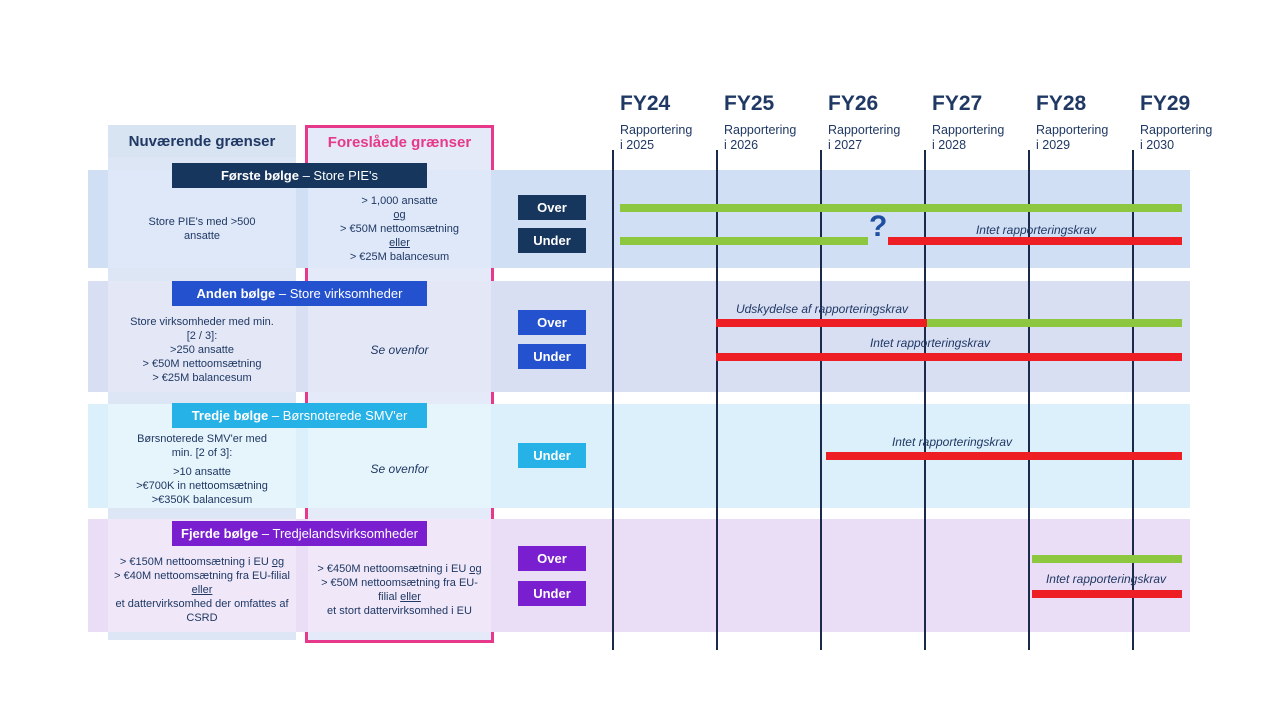  Describe the element at coordinates (1035, 241) in the screenshot. I see `wave-1-under-bar-red` at that location.